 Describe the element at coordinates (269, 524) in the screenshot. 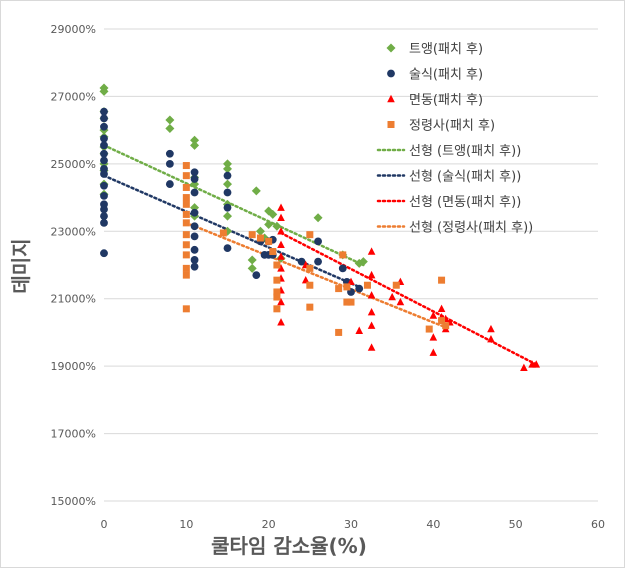

I see `x-tick-label: 20` at that location.